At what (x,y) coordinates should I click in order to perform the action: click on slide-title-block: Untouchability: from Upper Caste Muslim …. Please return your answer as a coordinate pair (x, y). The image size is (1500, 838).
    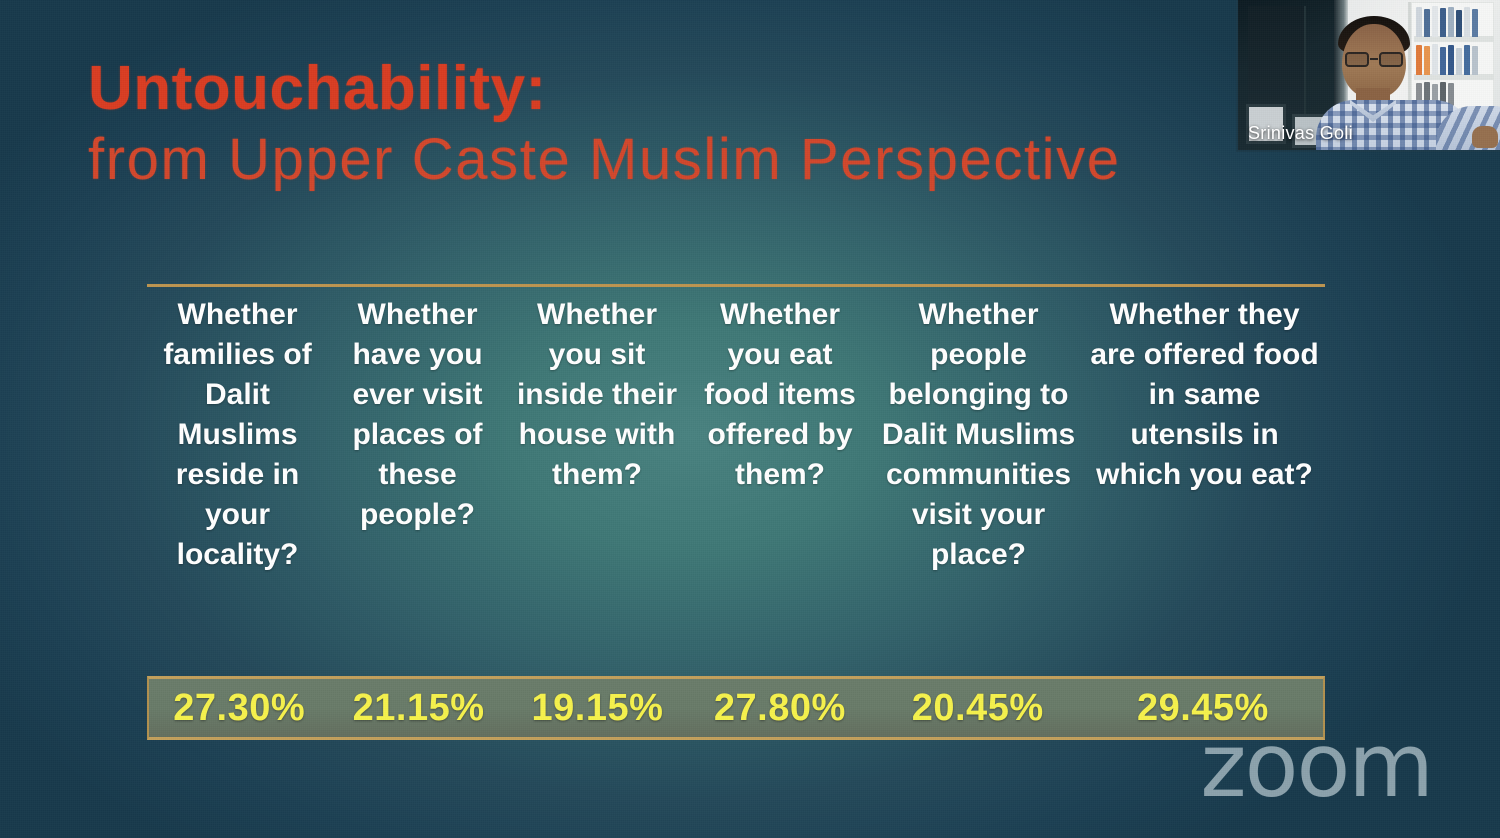
    Looking at the image, I should click on (663, 125).